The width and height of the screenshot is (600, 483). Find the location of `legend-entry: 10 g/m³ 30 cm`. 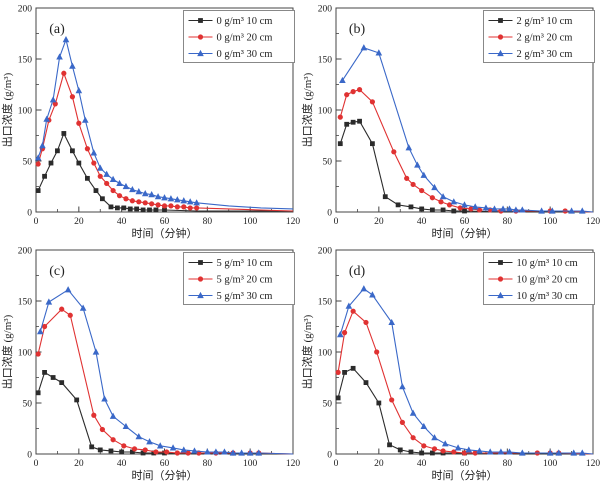

legend-entry: 10 g/m³ 30 cm is located at coordinates (533, 296).